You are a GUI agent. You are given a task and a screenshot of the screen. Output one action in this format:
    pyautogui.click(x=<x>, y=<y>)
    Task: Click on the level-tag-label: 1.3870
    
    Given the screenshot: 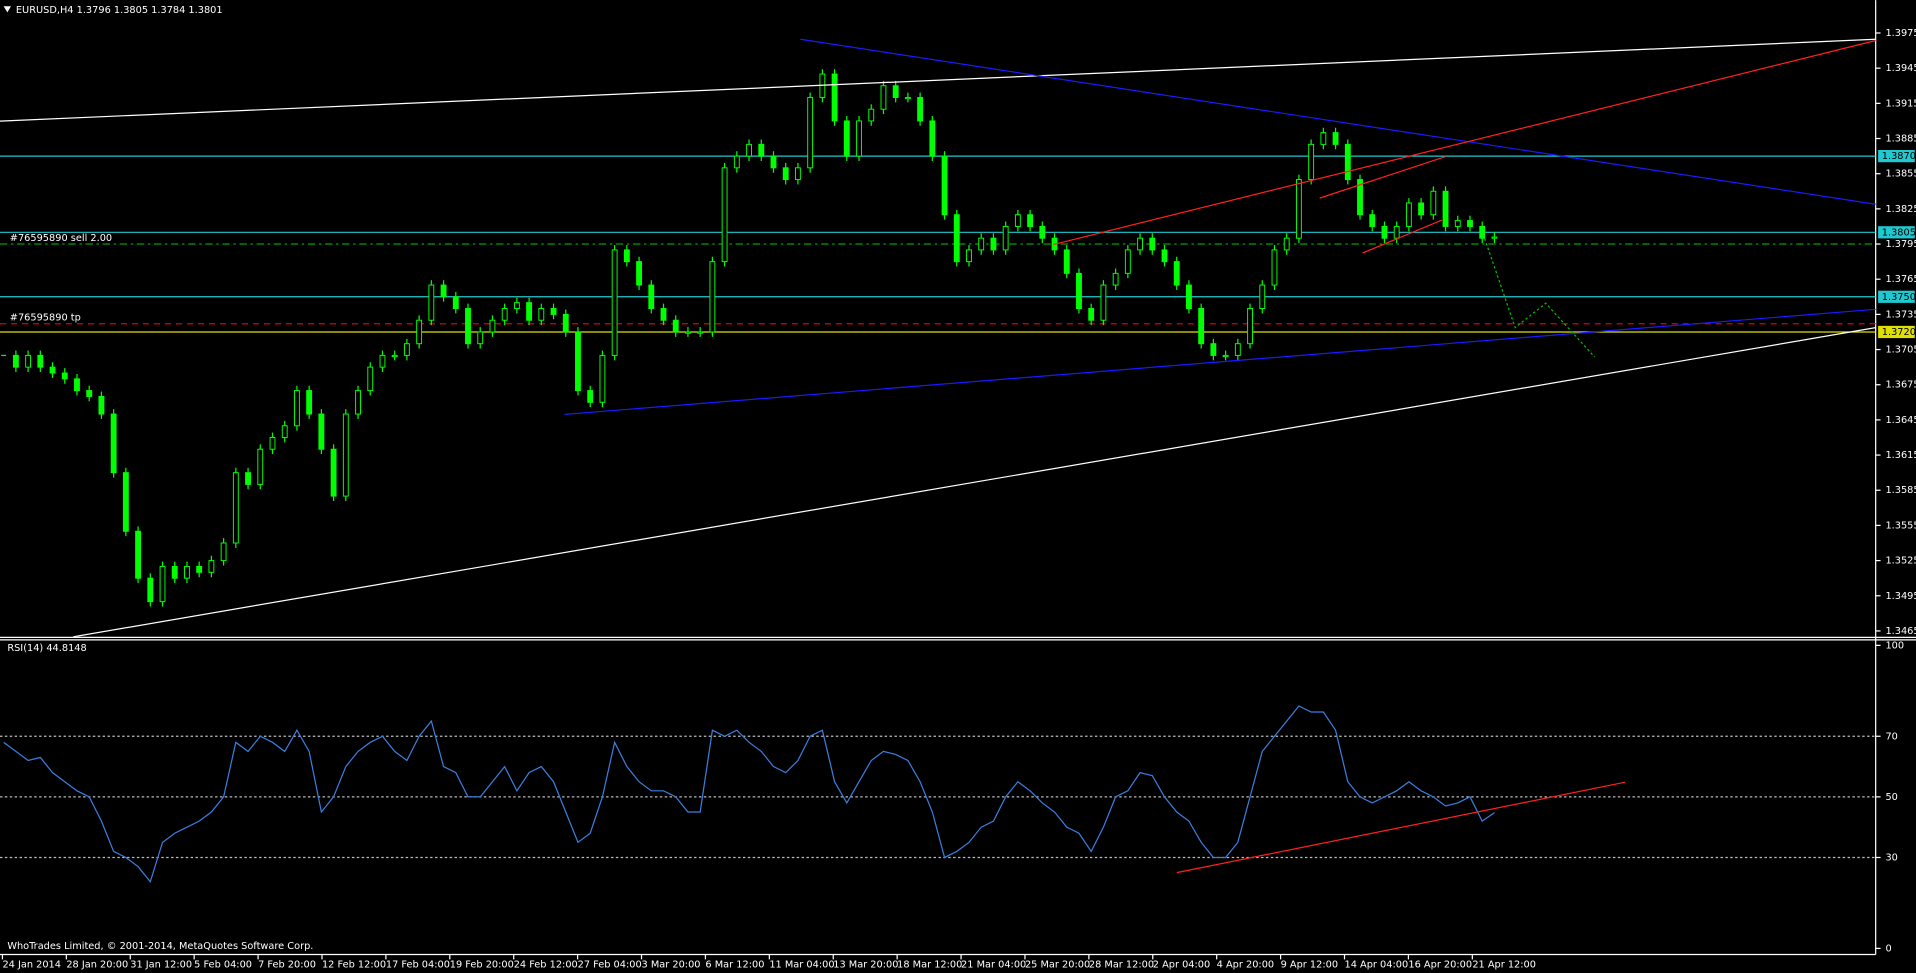 What is the action you would take?
    pyautogui.click(x=1899, y=156)
    